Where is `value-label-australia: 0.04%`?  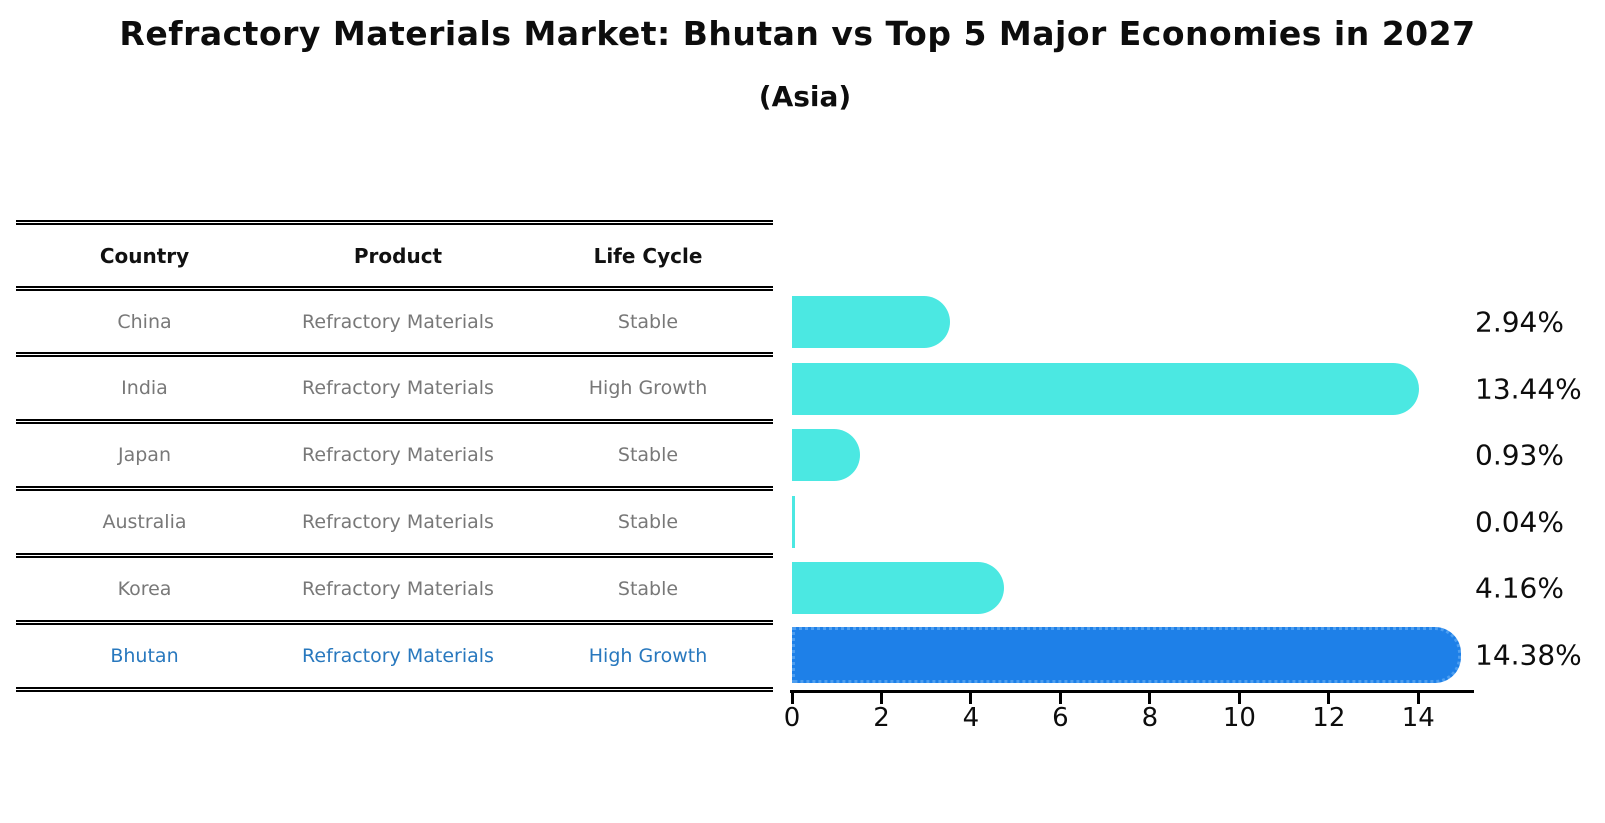
value-label-australia: 0.04% is located at coordinates (1519, 521).